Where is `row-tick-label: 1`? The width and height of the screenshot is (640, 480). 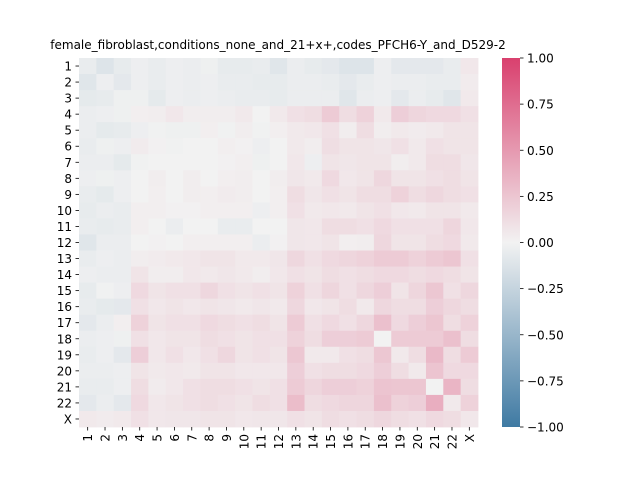 row-tick-label: 1 is located at coordinates (68, 67).